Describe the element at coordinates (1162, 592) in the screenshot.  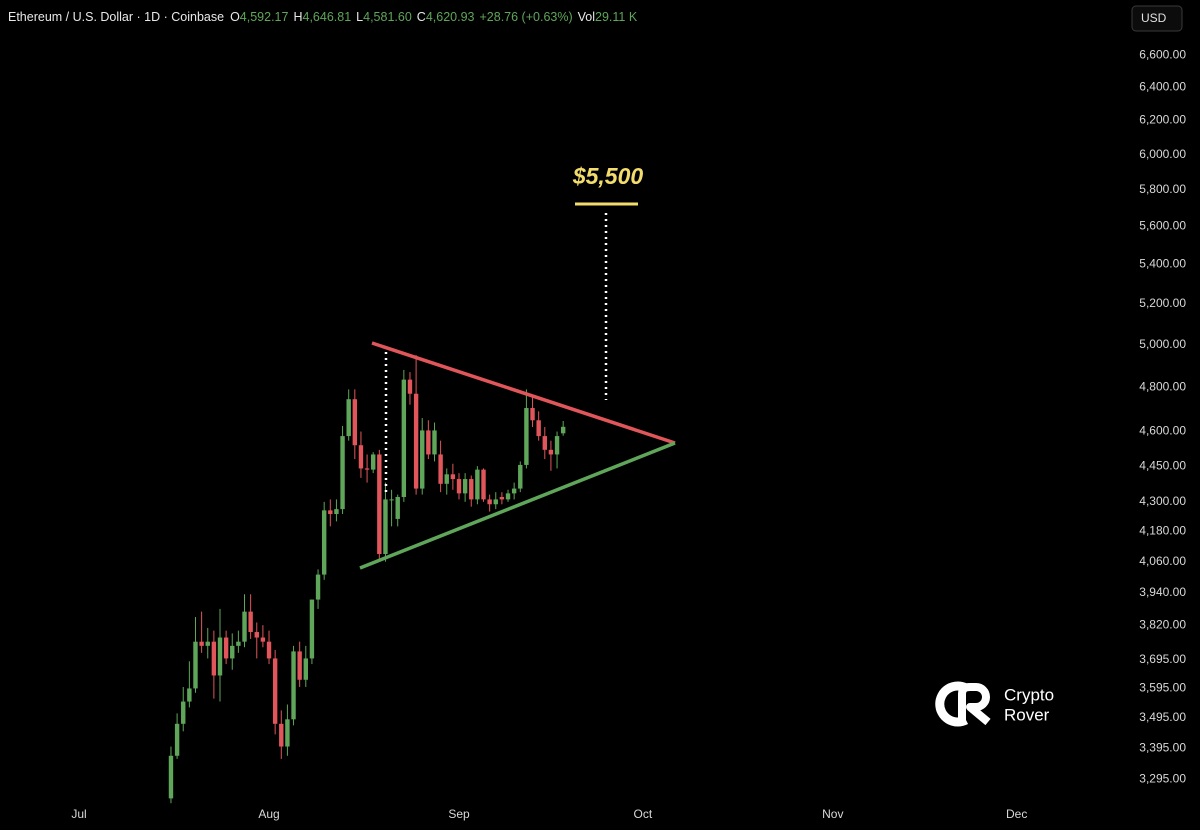
I see `y-tick-label: 3,940.00` at that location.